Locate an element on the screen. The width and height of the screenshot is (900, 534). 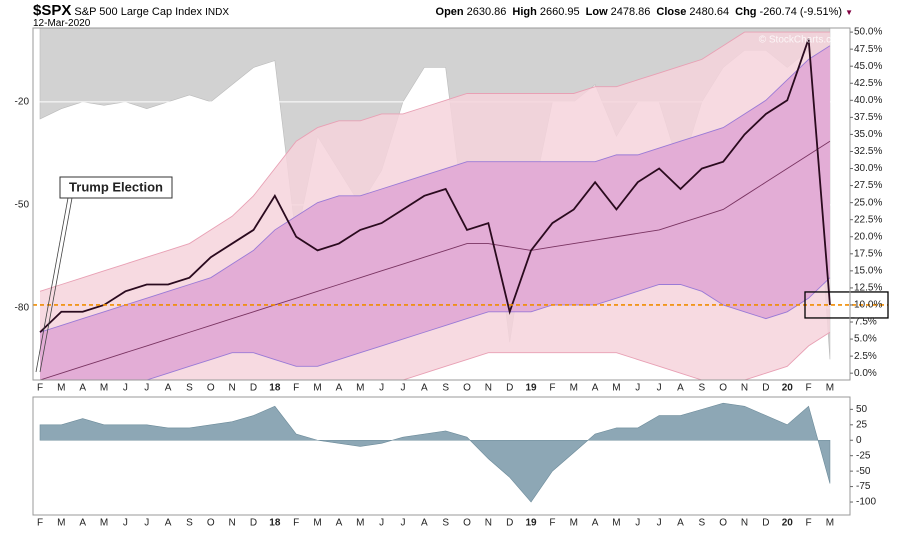
quote-label: Open is located at coordinates (449, 12).